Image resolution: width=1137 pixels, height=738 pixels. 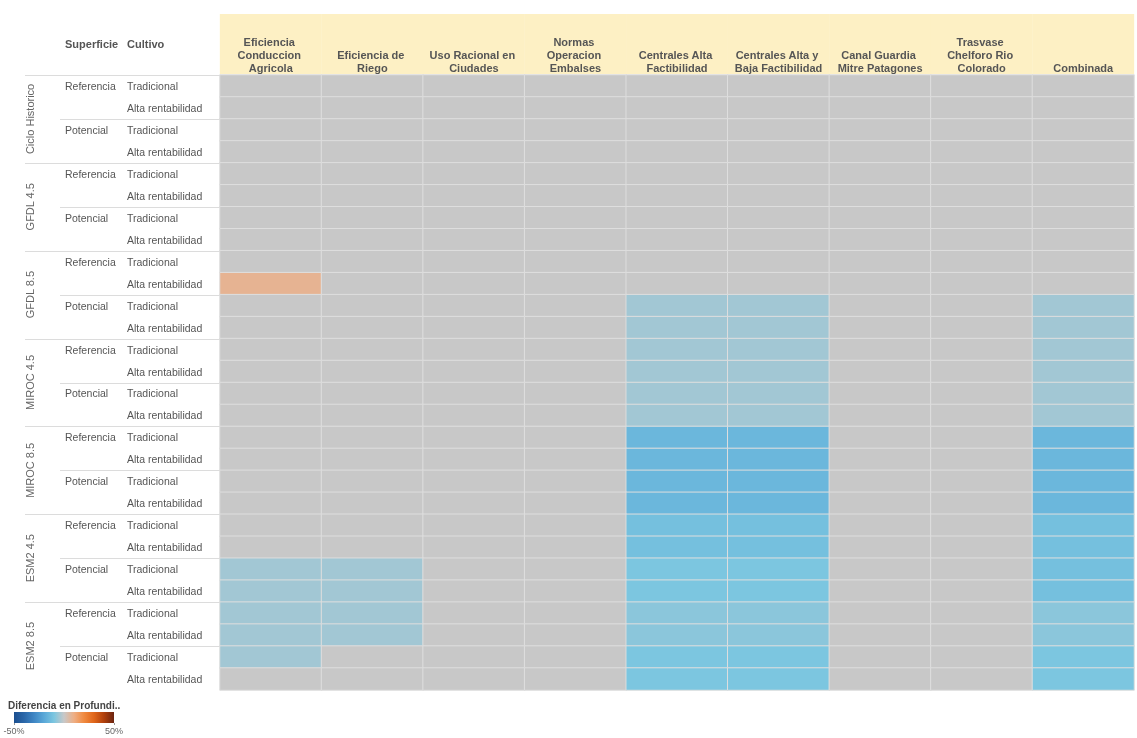 I want to click on x-tick-label: Eficiencia Conduccion Agricola, so click(x=271, y=54).